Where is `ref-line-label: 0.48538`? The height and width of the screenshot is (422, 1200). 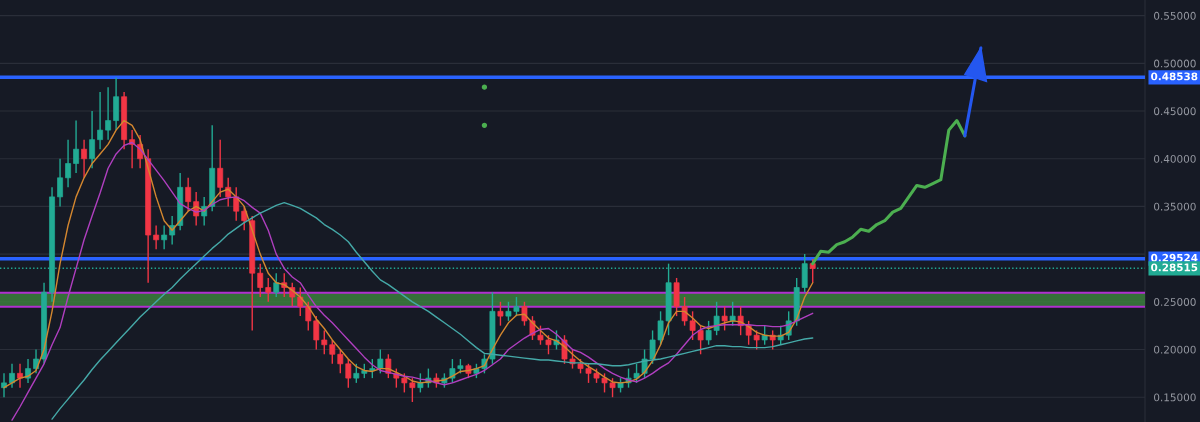 ref-line-label: 0.48538 is located at coordinates (1174, 76).